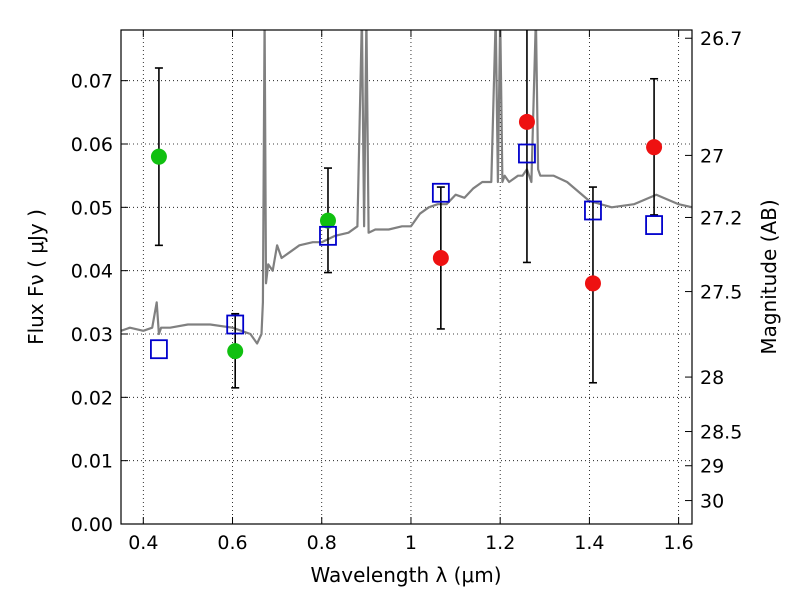 Image resolution: width=800 pixels, height=600 pixels. What do you see at coordinates (712, 378) in the screenshot?
I see `y2-tick-label: 28` at bounding box center [712, 378].